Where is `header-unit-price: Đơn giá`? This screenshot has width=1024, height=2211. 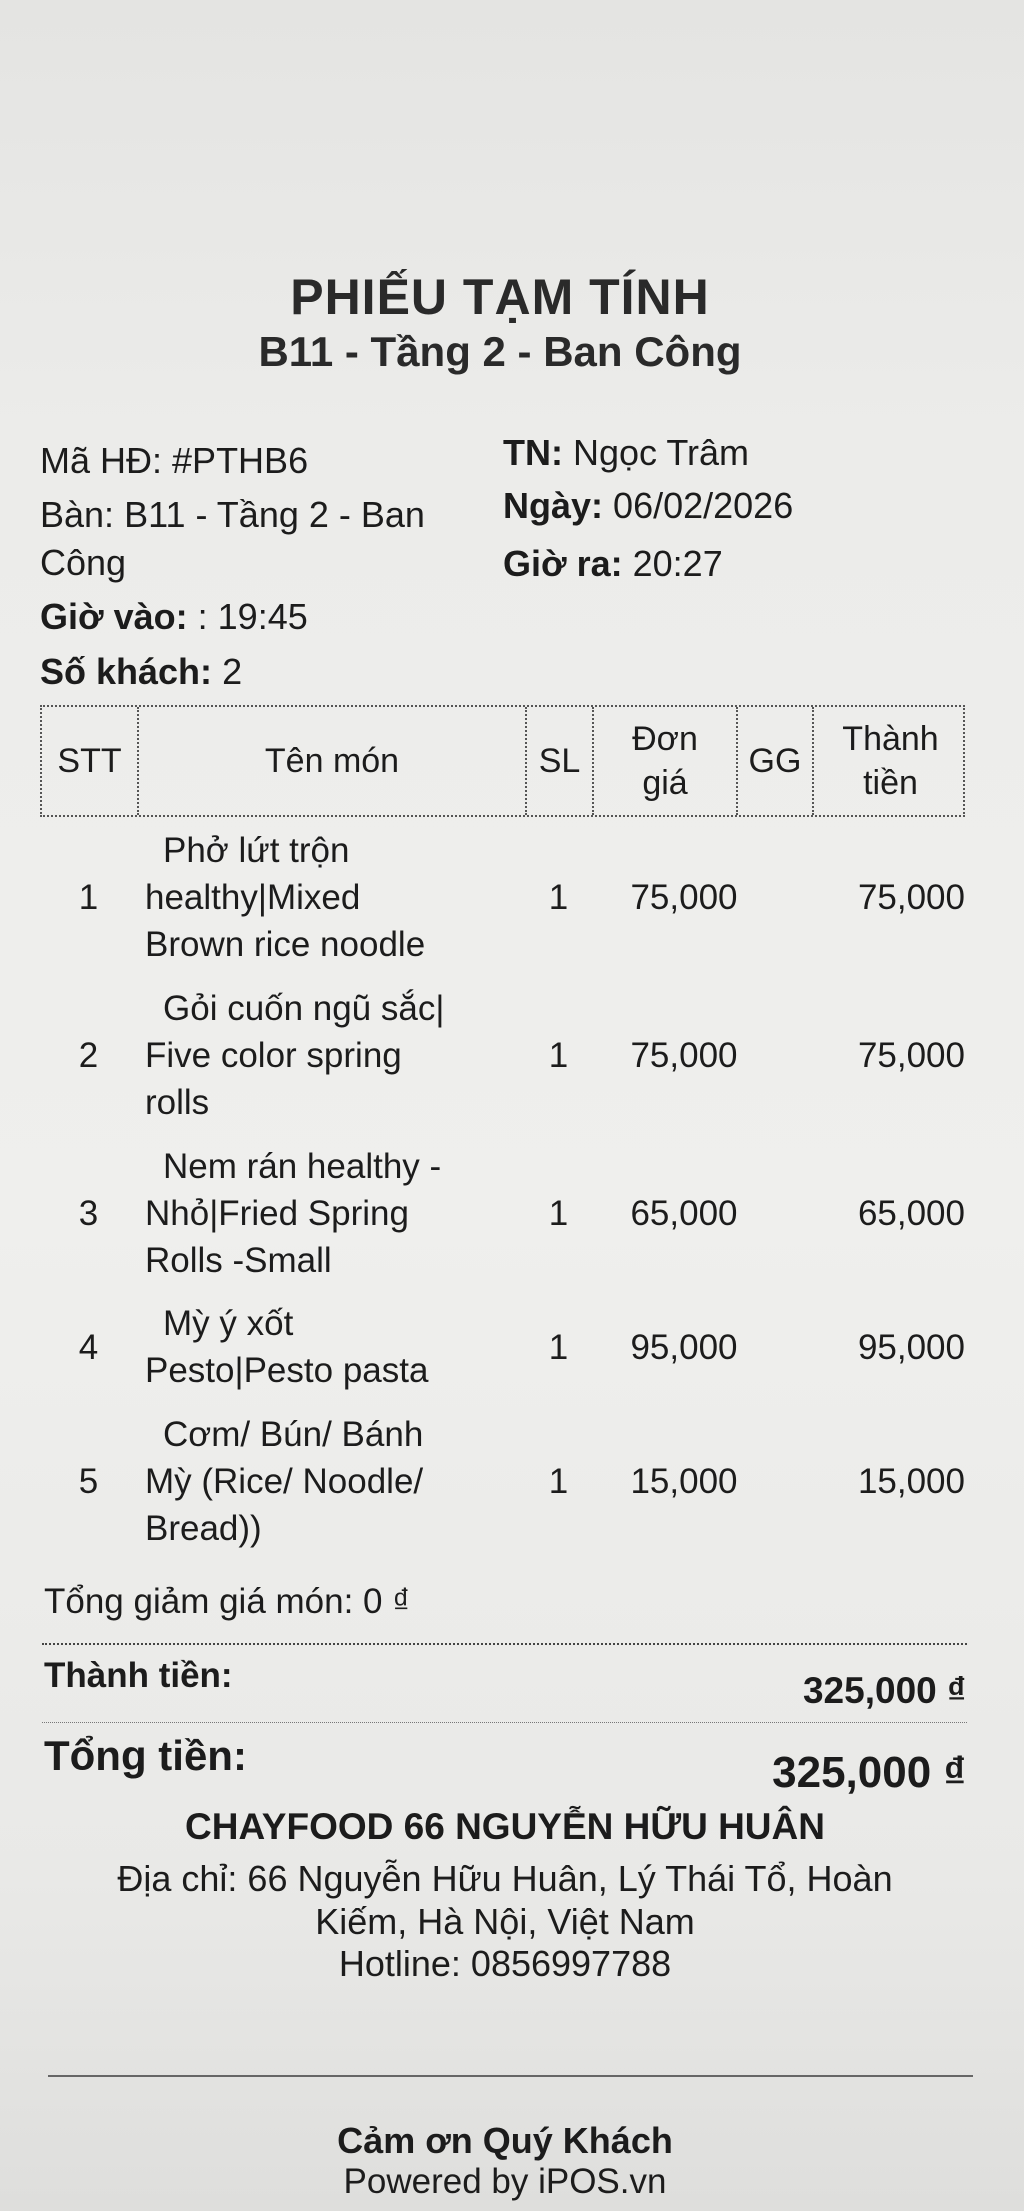 header-unit-price: Đơn giá is located at coordinates (666, 761).